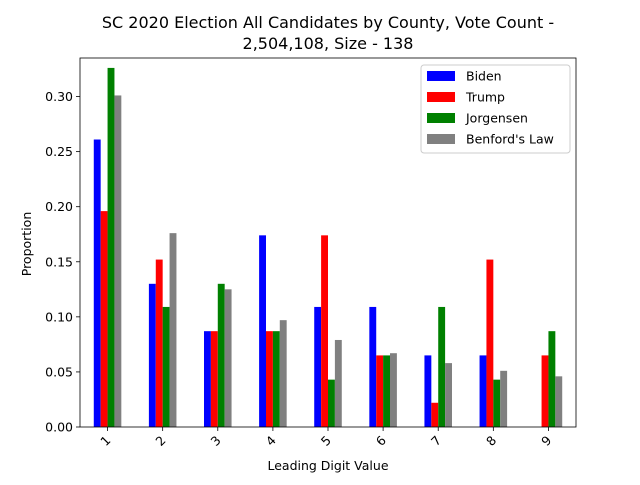 Image resolution: width=640 pixels, height=485 pixels. Describe the element at coordinates (326, 441) in the screenshot. I see `x-tick-label: 5` at that location.